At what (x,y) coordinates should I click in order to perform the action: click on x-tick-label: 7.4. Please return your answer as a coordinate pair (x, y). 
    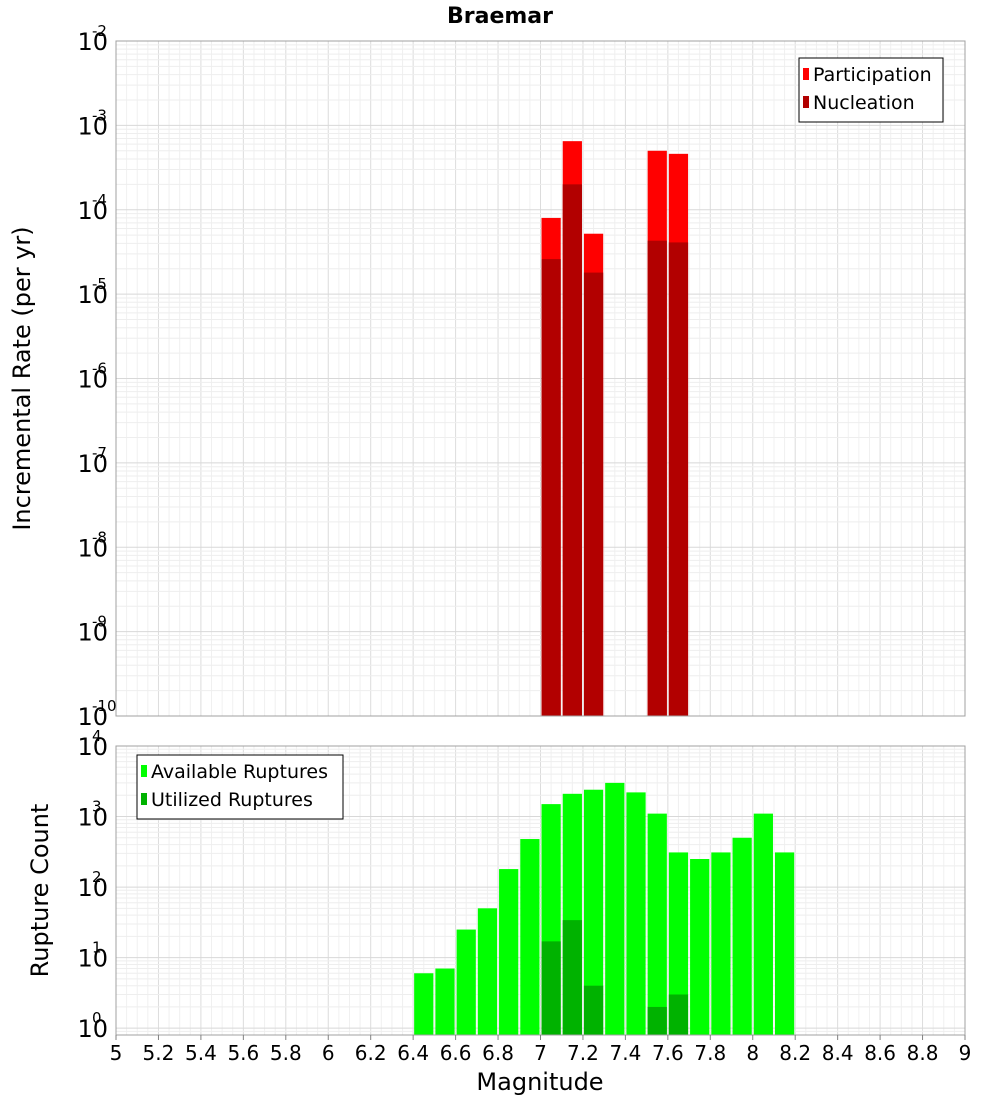
    Looking at the image, I should click on (625, 1053).